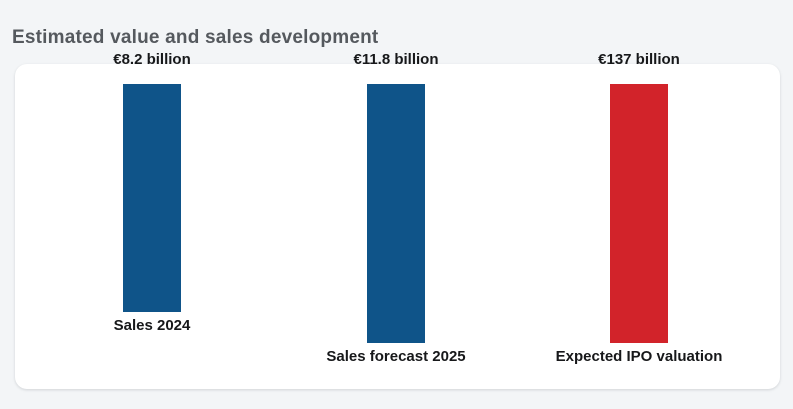  I want to click on bar-category-label: Expected IPO valuation, so click(639, 356).